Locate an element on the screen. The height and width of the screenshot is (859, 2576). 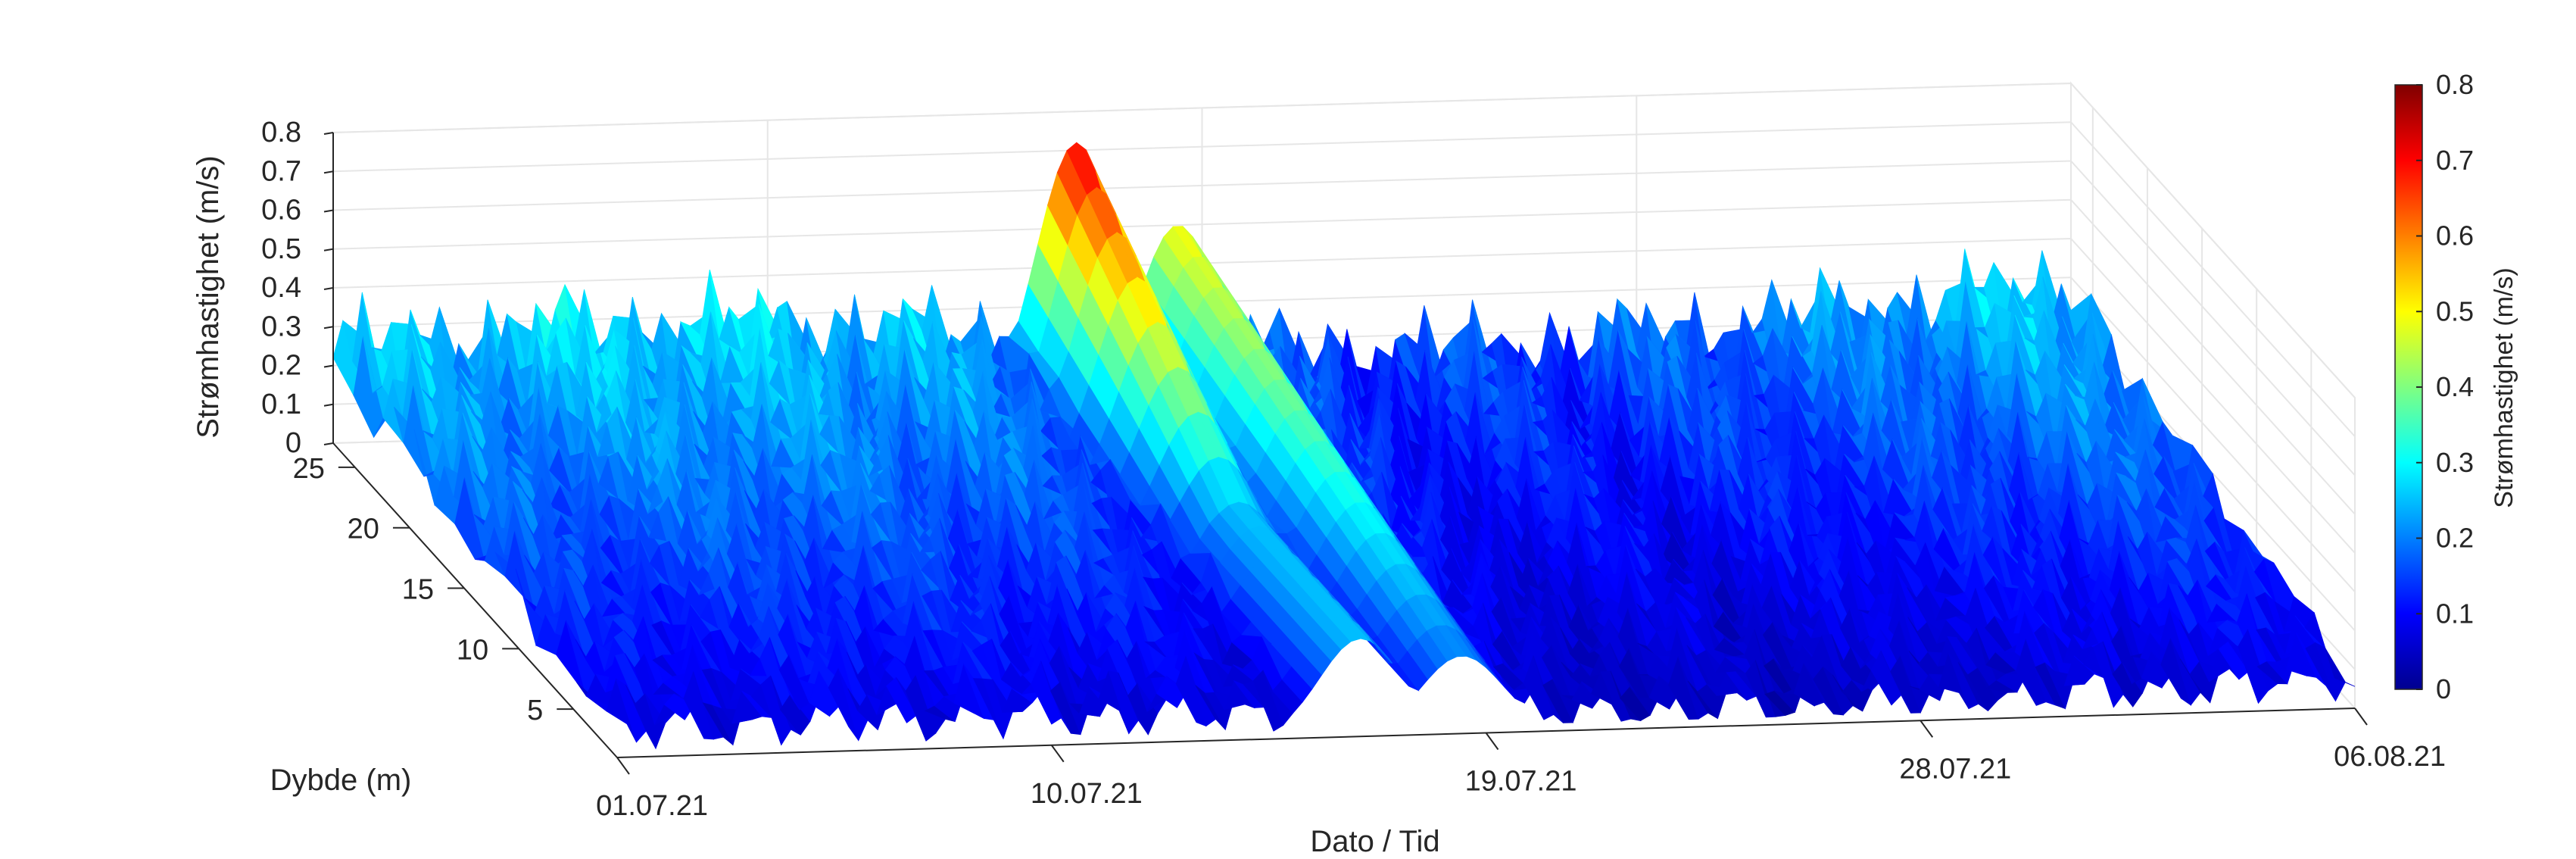
y-tick-label: 10 is located at coordinates (472, 650).